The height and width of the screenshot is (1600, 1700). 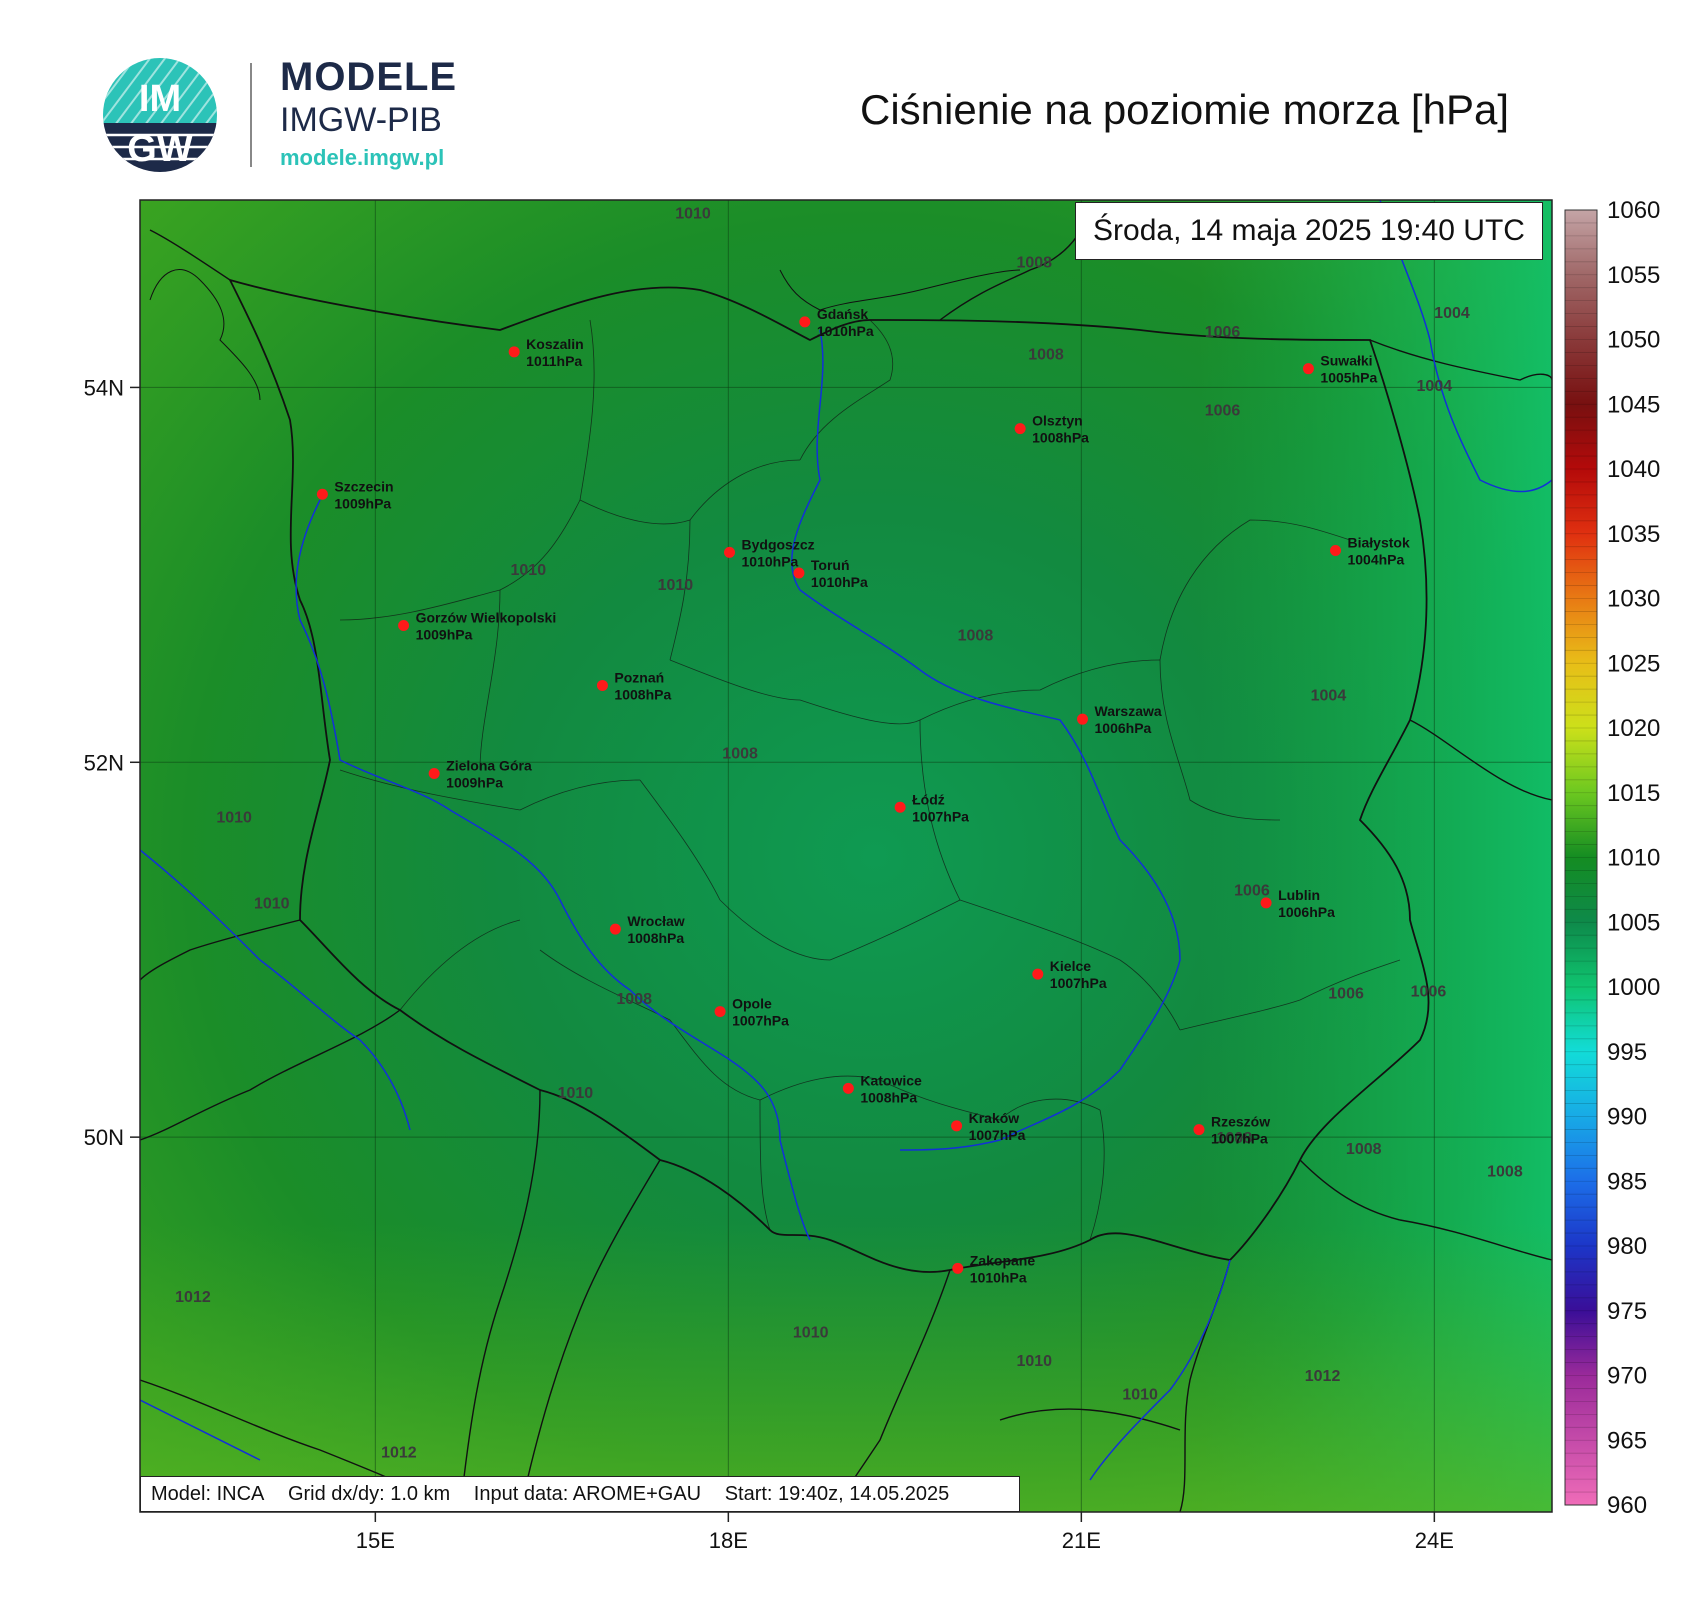 I want to click on imgw-logo: IM GW MODELE IMGW-PIB modele.imgw.pl, so click(x=300, y=115).